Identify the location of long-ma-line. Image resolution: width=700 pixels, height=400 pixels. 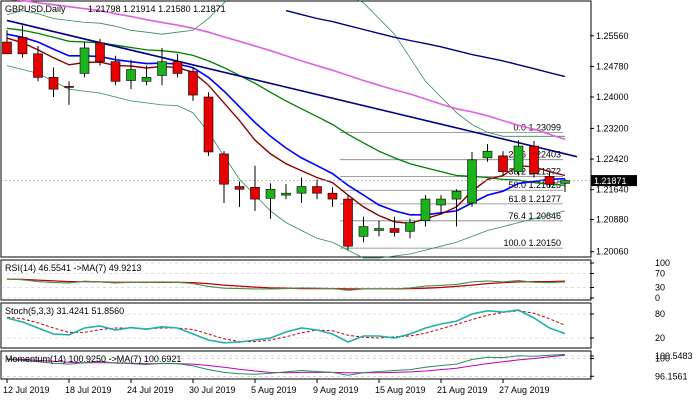
(425, 43).